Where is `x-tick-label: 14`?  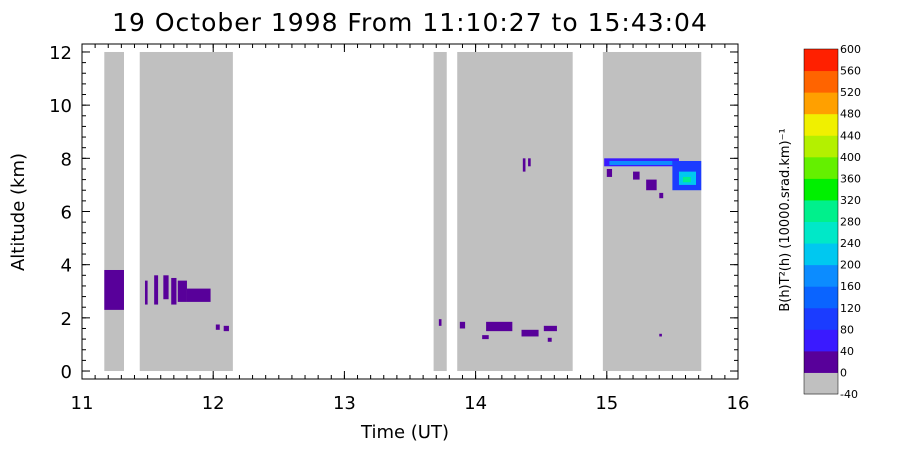
x-tick-label: 14 is located at coordinates (475, 403).